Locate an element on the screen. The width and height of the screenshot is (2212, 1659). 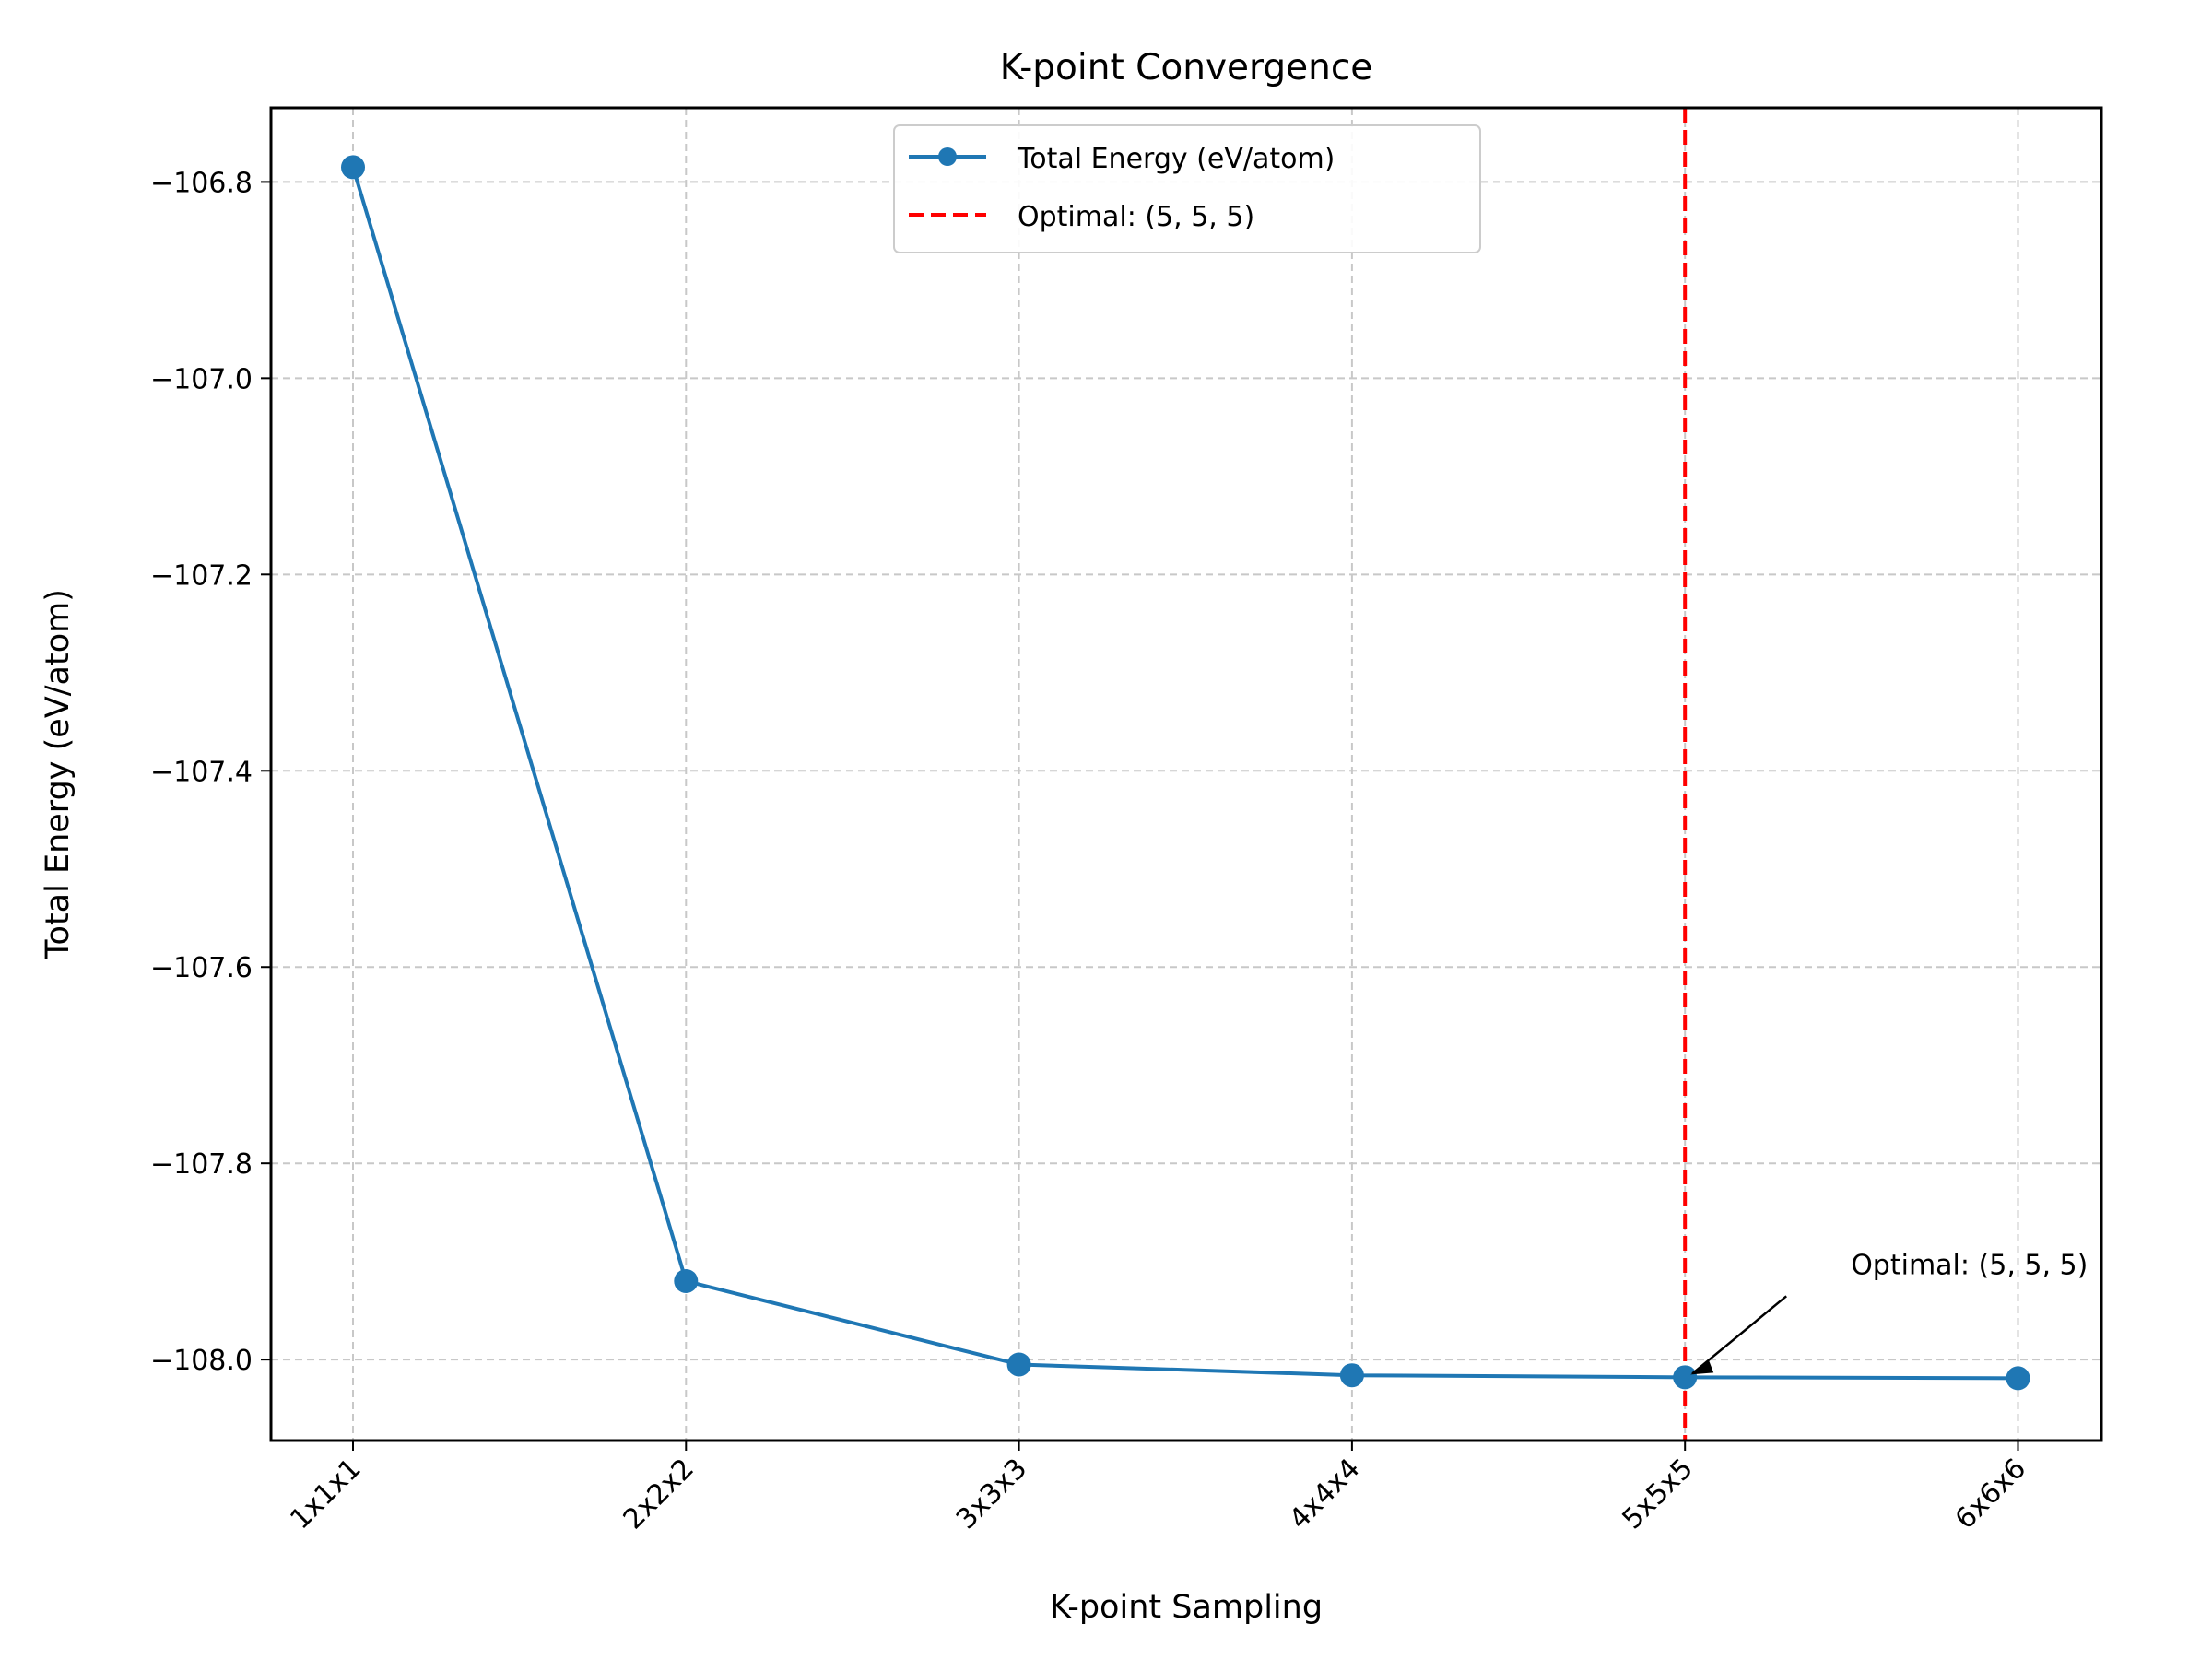
chart-title: K-point Convergence is located at coordinates (1186, 67).